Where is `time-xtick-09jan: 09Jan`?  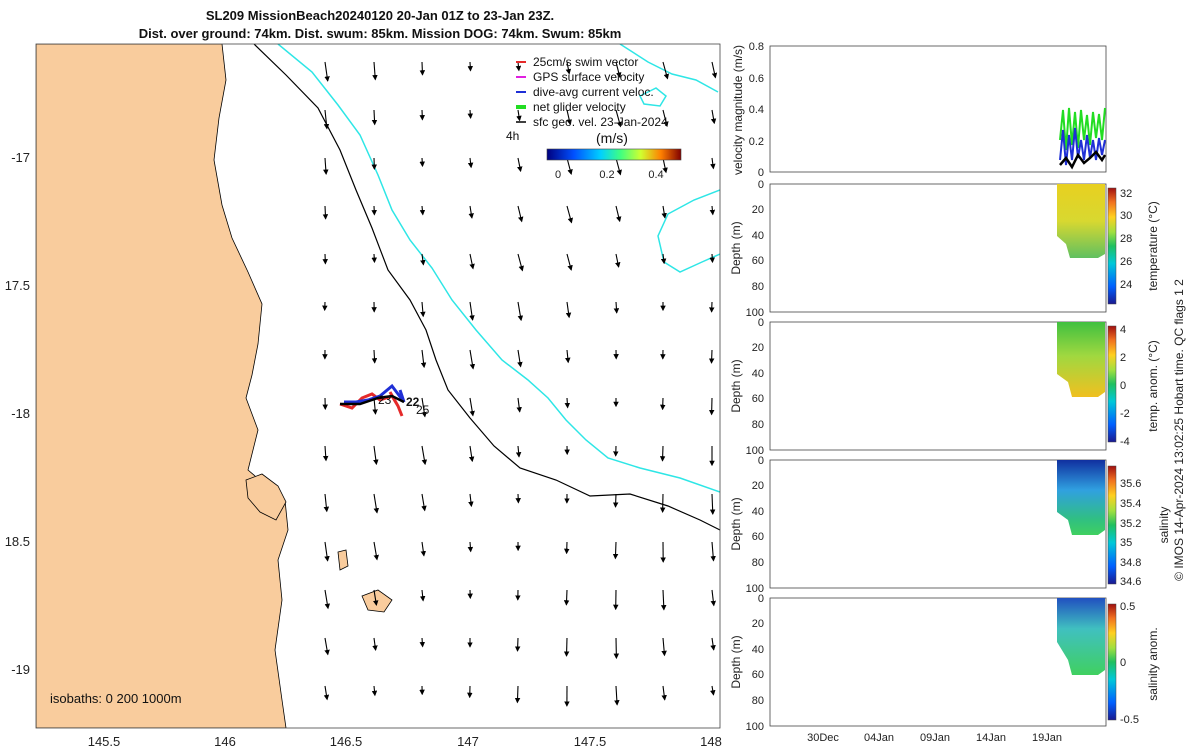
time-xtick-09jan: 09Jan is located at coordinates (935, 738).